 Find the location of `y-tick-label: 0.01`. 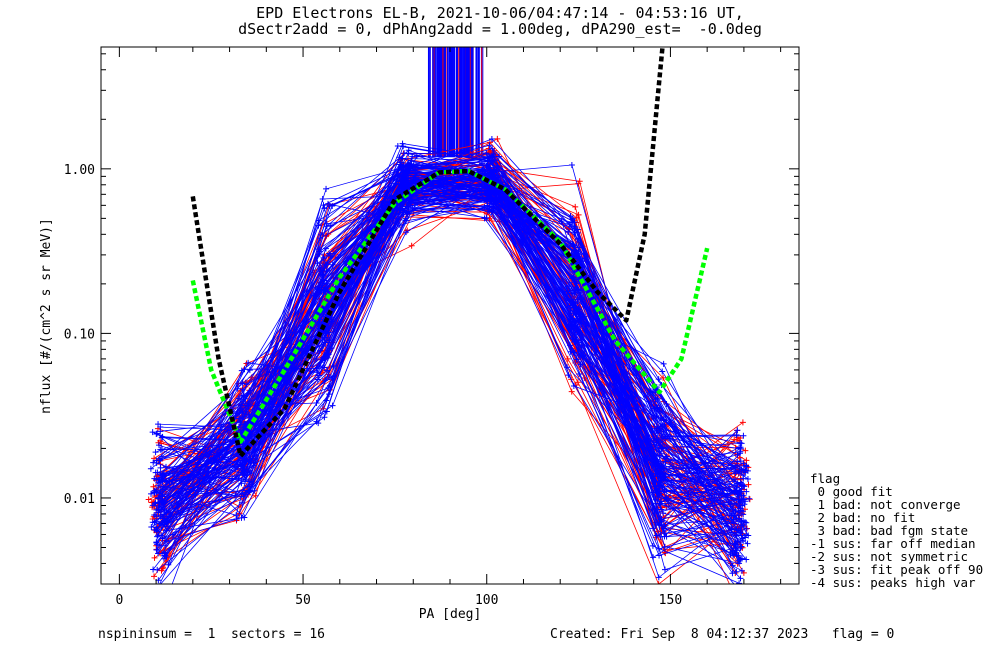

y-tick-label: 0.01 is located at coordinates (79, 499).